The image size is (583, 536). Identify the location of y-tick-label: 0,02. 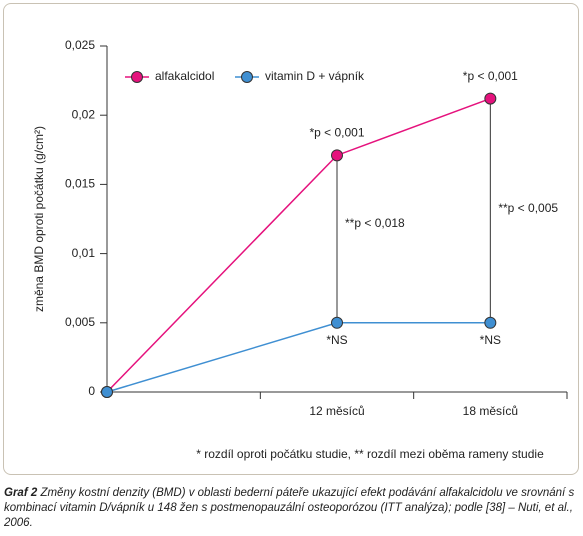
(84, 114).